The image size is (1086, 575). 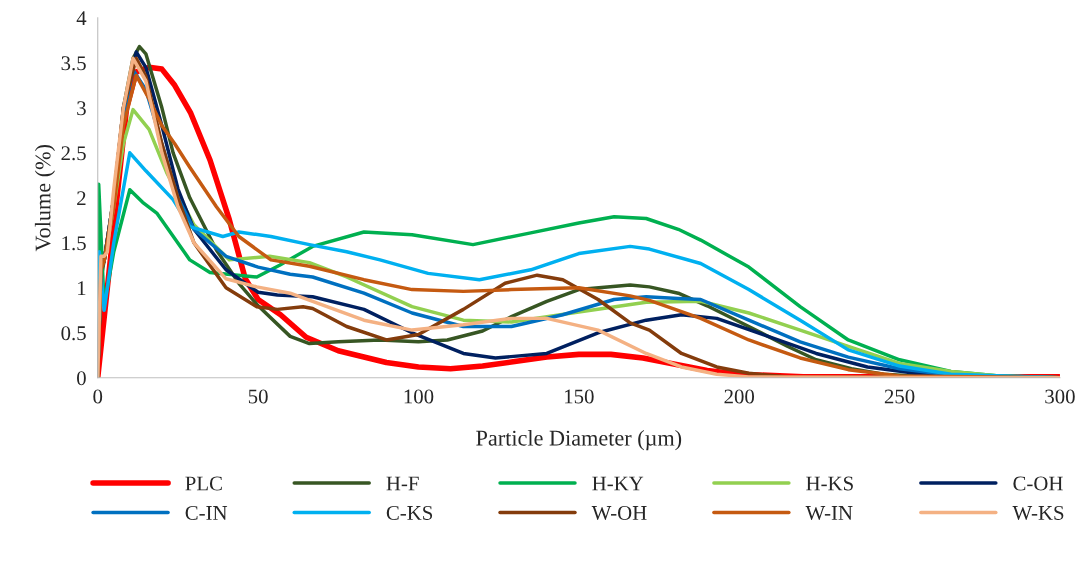 I want to click on legend-label: W-KS, so click(x=1038, y=513).